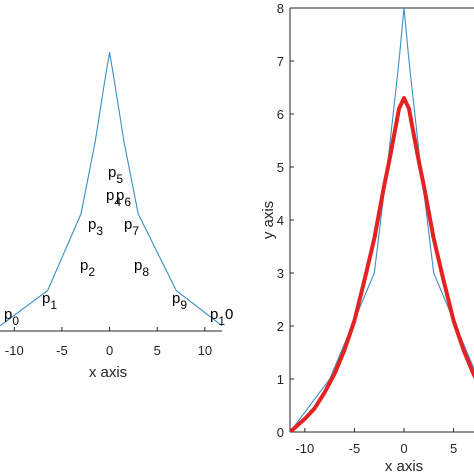 The image size is (474, 474). Describe the element at coordinates (95, 227) in the screenshot. I see `point-label-p3: p3` at that location.